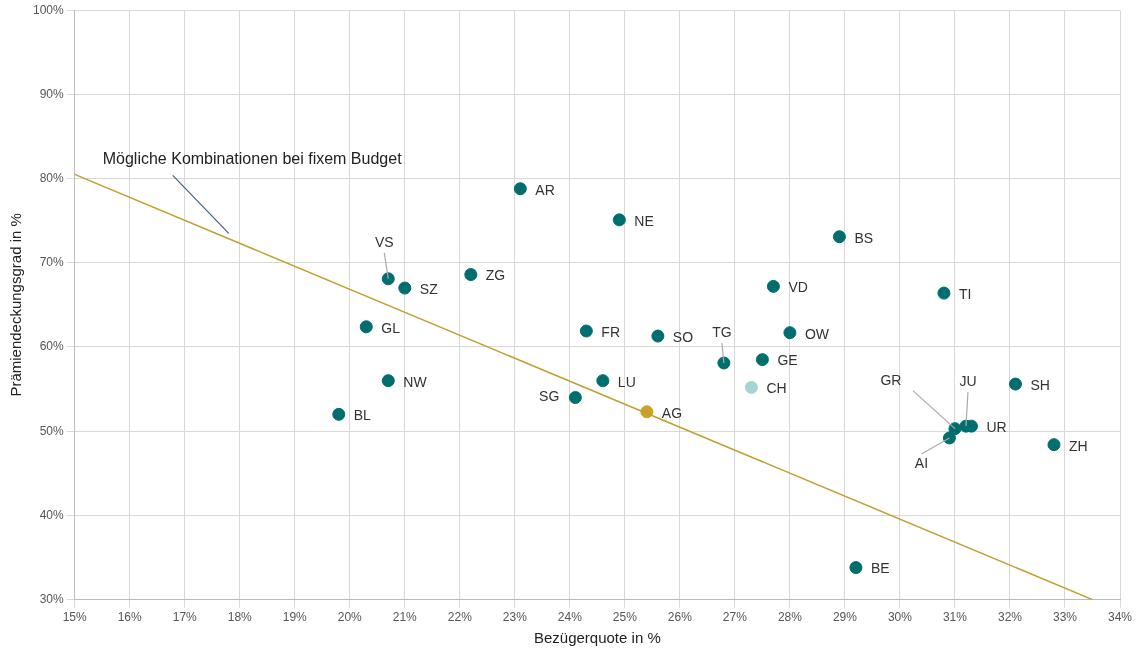 The height and width of the screenshot is (650, 1140). What do you see at coordinates (545, 189) in the screenshot?
I see `data-label: AR` at bounding box center [545, 189].